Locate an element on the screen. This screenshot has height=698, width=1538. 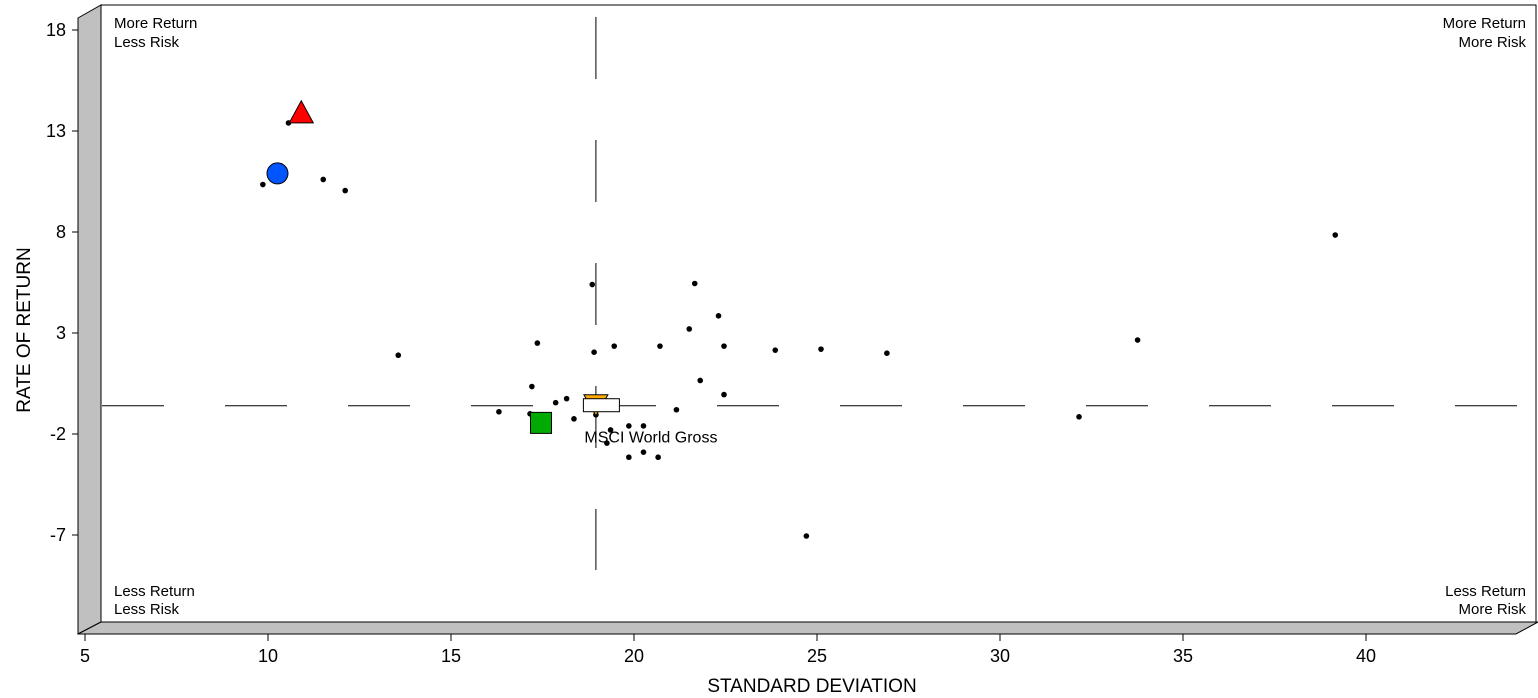
benchmark-marker is located at coordinates (601, 405).